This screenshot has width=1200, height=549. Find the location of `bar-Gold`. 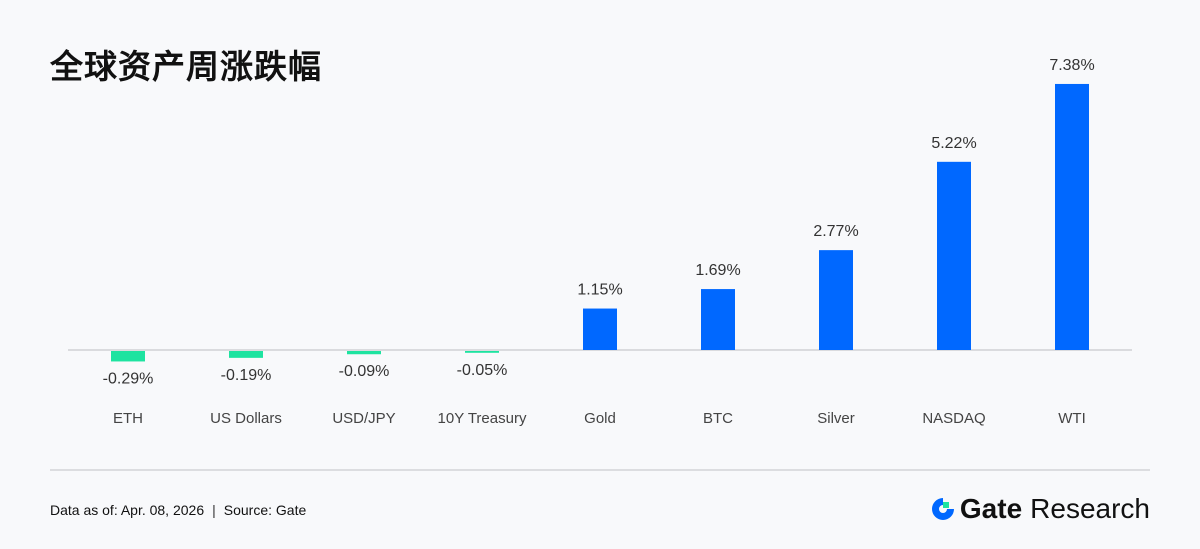

bar-Gold is located at coordinates (600, 329).